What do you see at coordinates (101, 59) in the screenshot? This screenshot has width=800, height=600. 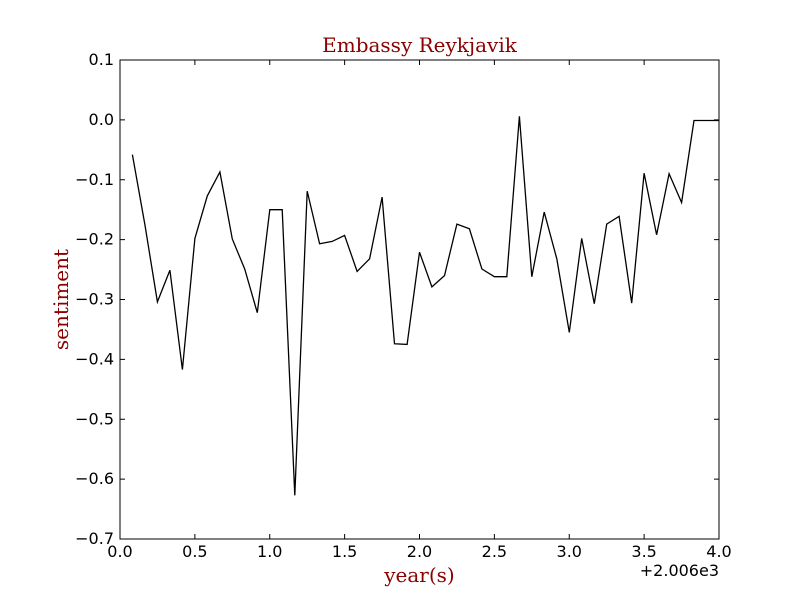 I see `y-tick-label: 0.1` at bounding box center [101, 59].